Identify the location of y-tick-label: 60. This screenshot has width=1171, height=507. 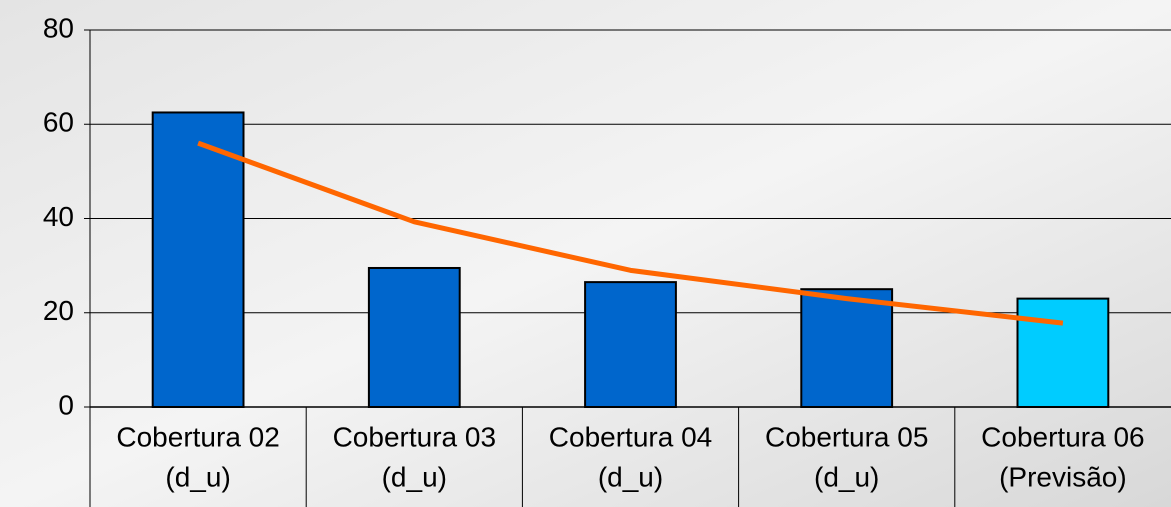
(58, 122).